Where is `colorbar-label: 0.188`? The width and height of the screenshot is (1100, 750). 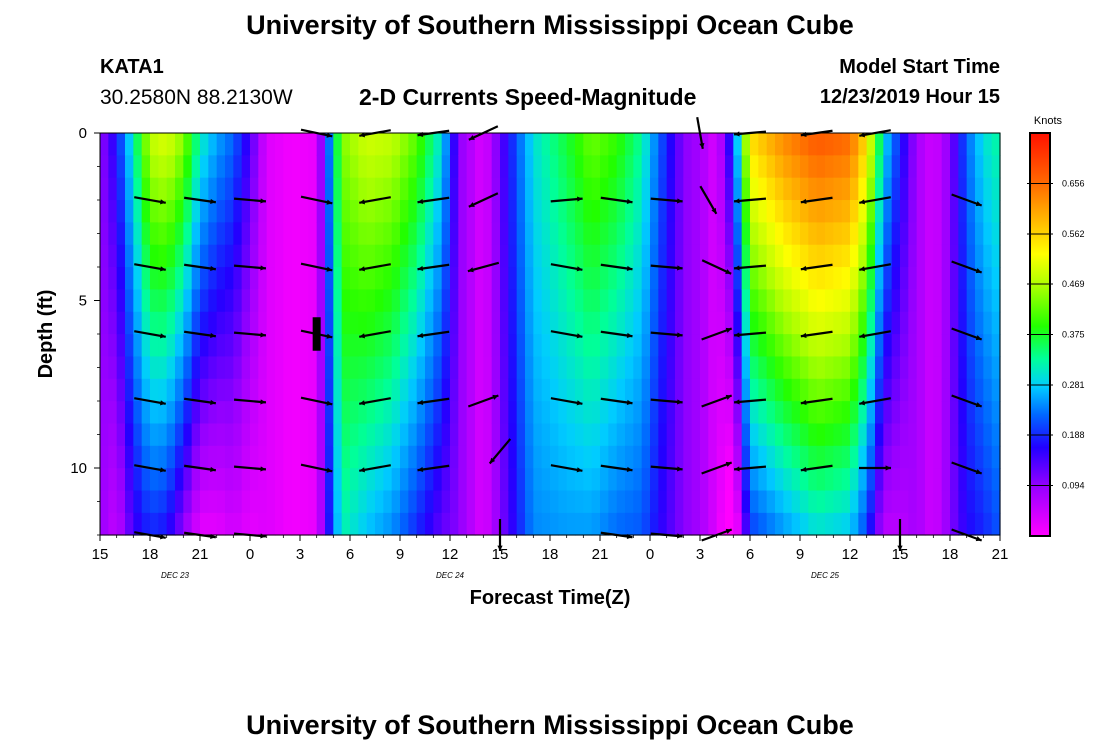 colorbar-label: 0.188 is located at coordinates (1073, 435).